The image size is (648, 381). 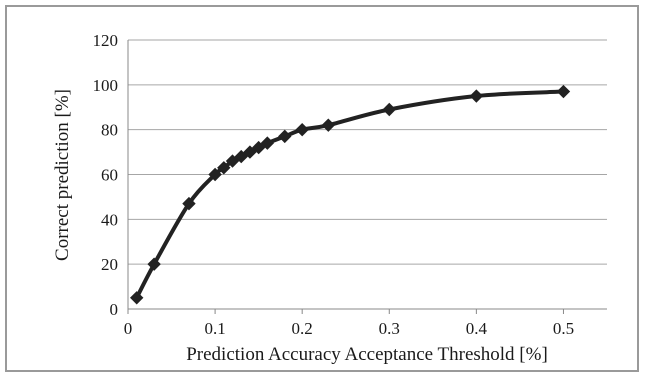 I want to click on y-tick-label: 40, so click(x=109, y=219).